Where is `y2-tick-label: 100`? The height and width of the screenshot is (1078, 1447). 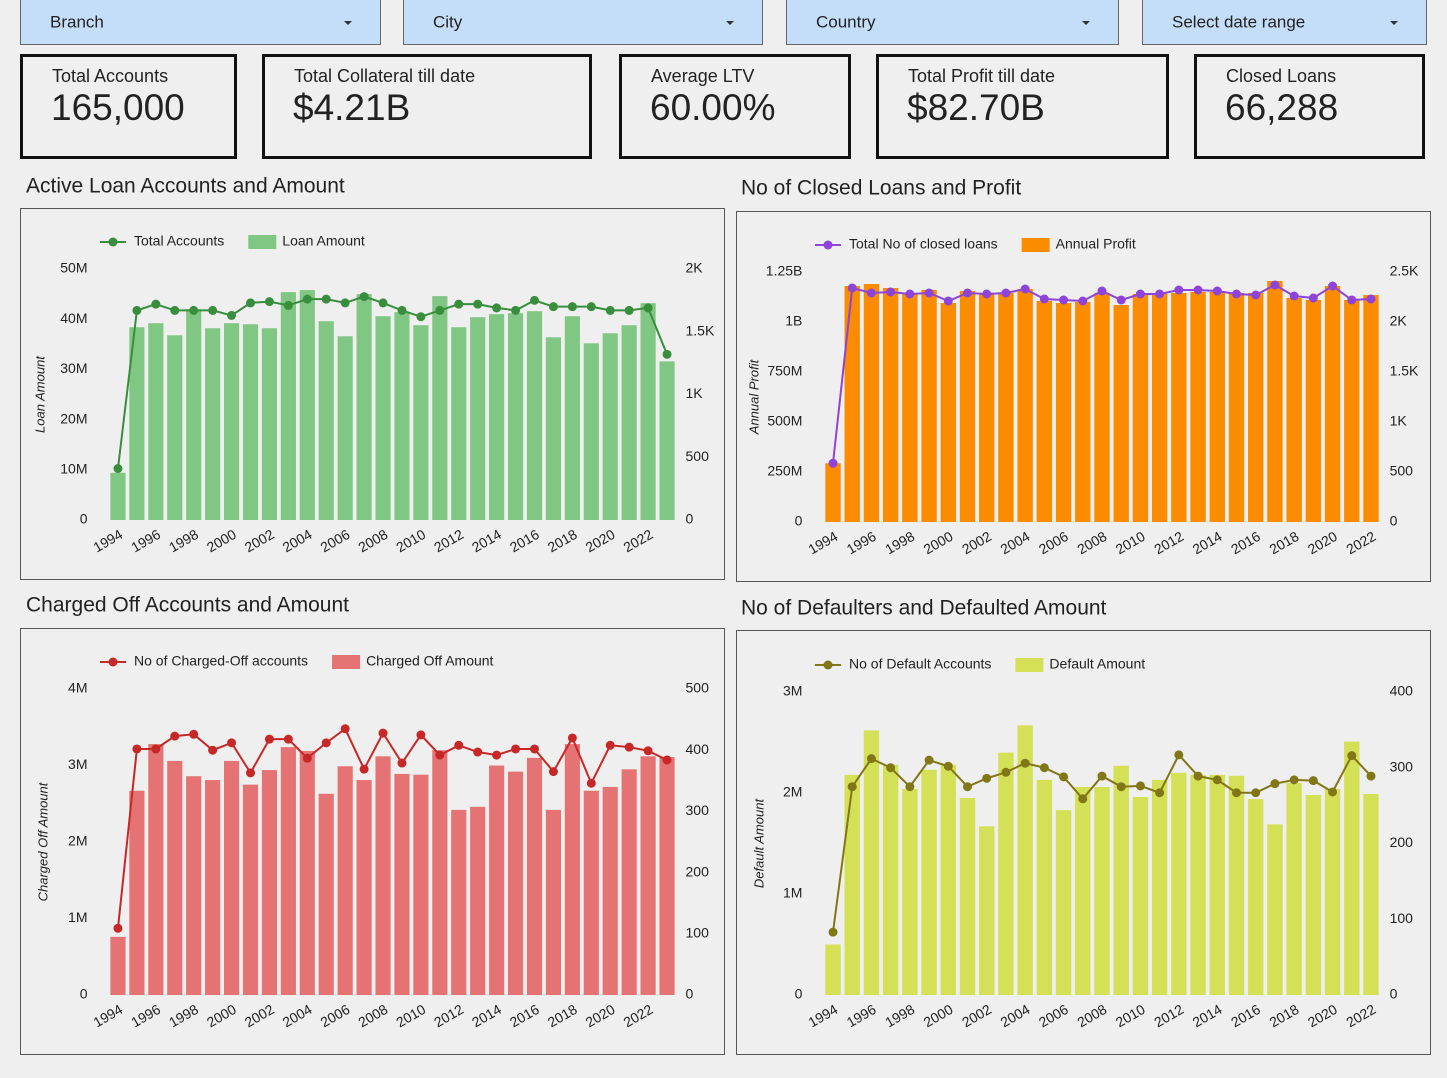 y2-tick-label: 100 is located at coordinates (1402, 918).